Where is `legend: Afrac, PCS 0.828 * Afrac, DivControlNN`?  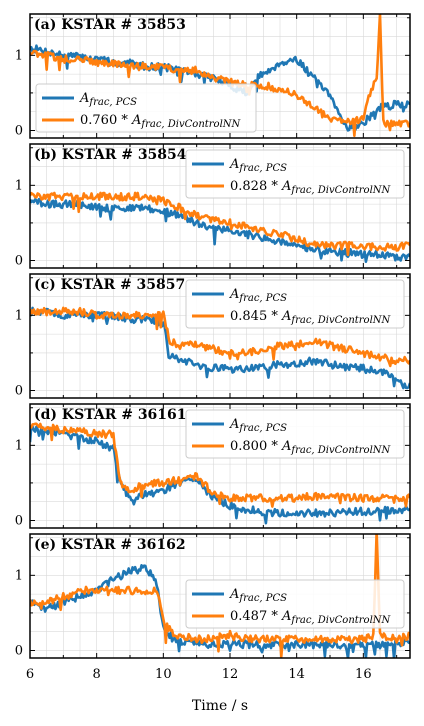
legend: Afrac, PCS 0.828 * Afrac, DivControlNN is located at coordinates (295, 174).